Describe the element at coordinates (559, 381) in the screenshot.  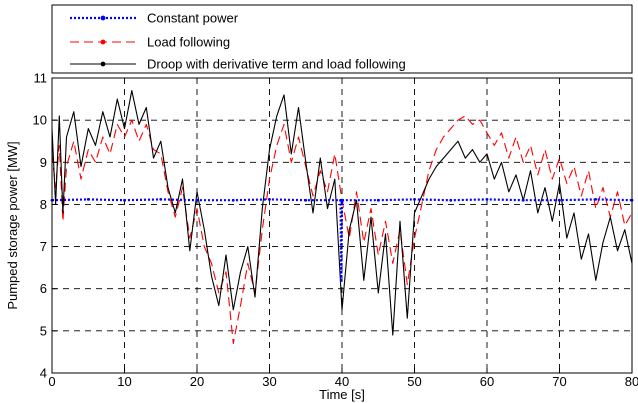
I see `x-tick-label: 70` at that location.